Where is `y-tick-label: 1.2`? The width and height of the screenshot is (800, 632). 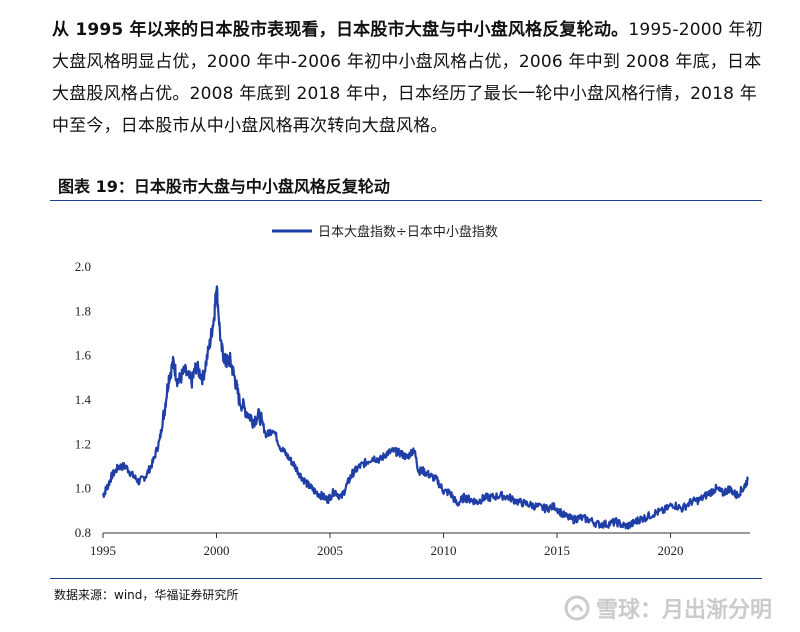 y-tick-label: 1.2 is located at coordinates (83, 443).